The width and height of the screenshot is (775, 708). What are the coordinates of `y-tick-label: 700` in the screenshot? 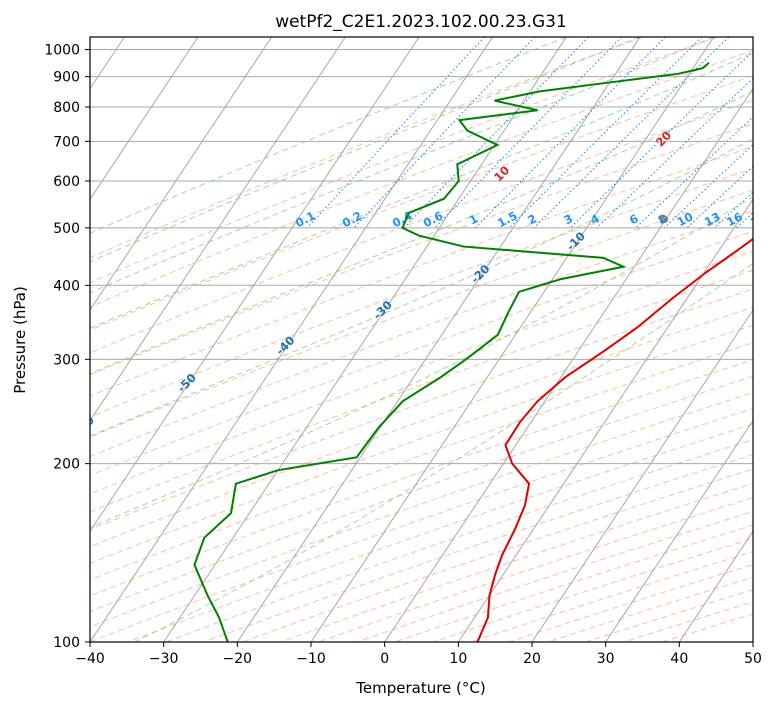 It's located at (66, 142).